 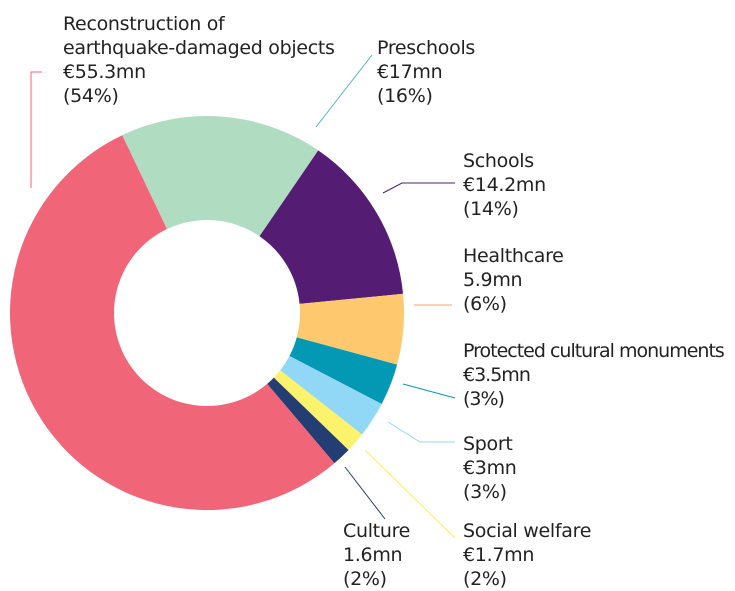 I want to click on leader-line-culture, so click(x=365, y=493).